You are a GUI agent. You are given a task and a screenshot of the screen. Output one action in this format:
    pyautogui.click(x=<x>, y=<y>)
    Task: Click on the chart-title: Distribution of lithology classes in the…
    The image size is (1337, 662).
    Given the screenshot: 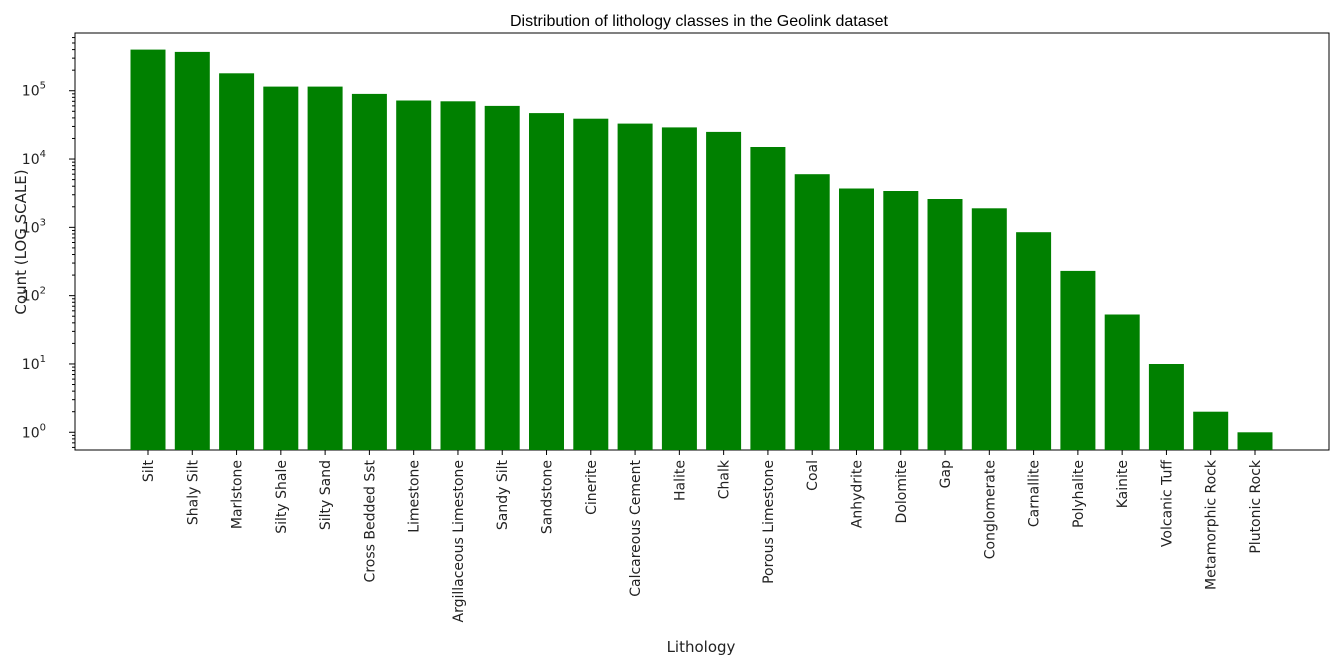 What is the action you would take?
    pyautogui.click(x=699, y=21)
    